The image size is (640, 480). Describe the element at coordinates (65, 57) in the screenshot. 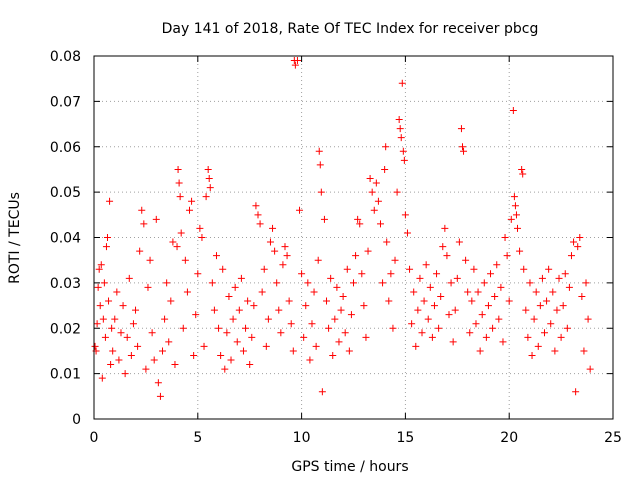

I see `y-tick-label: 0.08` at that location.